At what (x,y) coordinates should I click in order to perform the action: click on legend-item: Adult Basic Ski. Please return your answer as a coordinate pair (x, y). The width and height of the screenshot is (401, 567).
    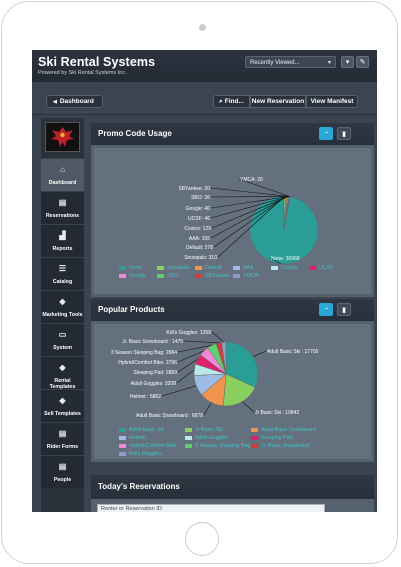
    Looking at the image, I should click on (141, 430).